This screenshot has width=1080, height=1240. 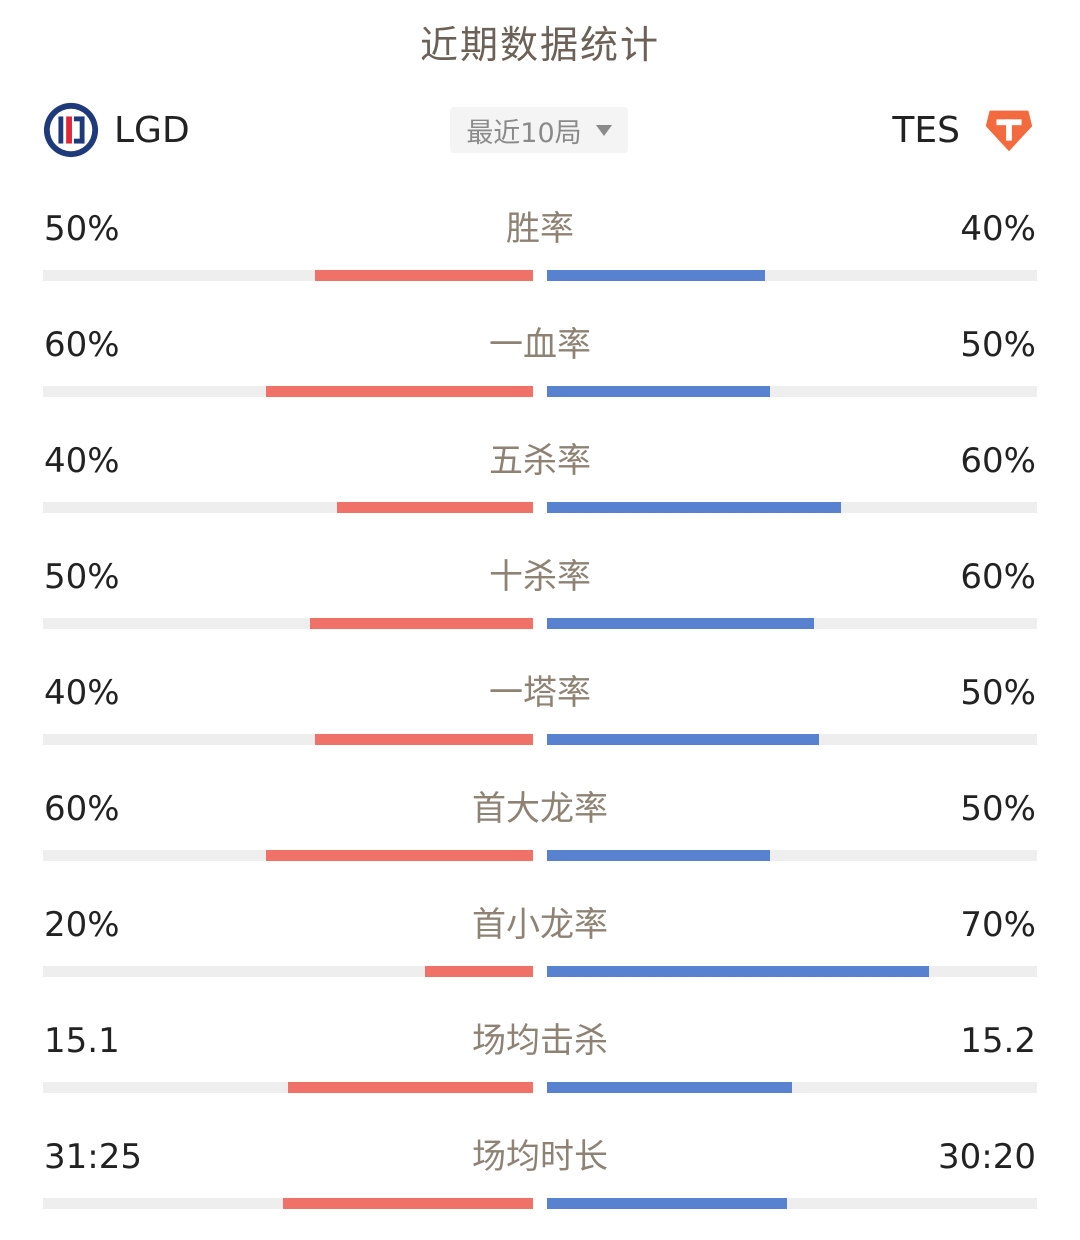 I want to click on stat-row: 50% 胜率 40%, so click(x=540, y=248).